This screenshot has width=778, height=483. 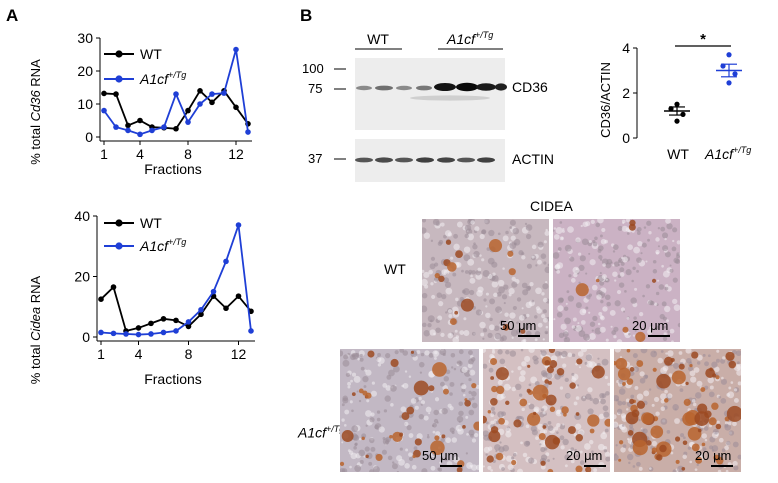 I want to click on ihc-row-wt: WT, so click(x=395, y=269).